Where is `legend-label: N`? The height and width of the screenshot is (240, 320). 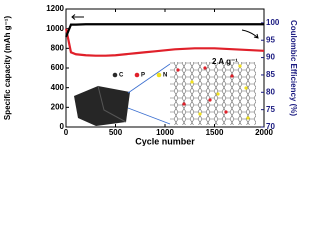
legend-label: N is located at coordinates (165, 76).